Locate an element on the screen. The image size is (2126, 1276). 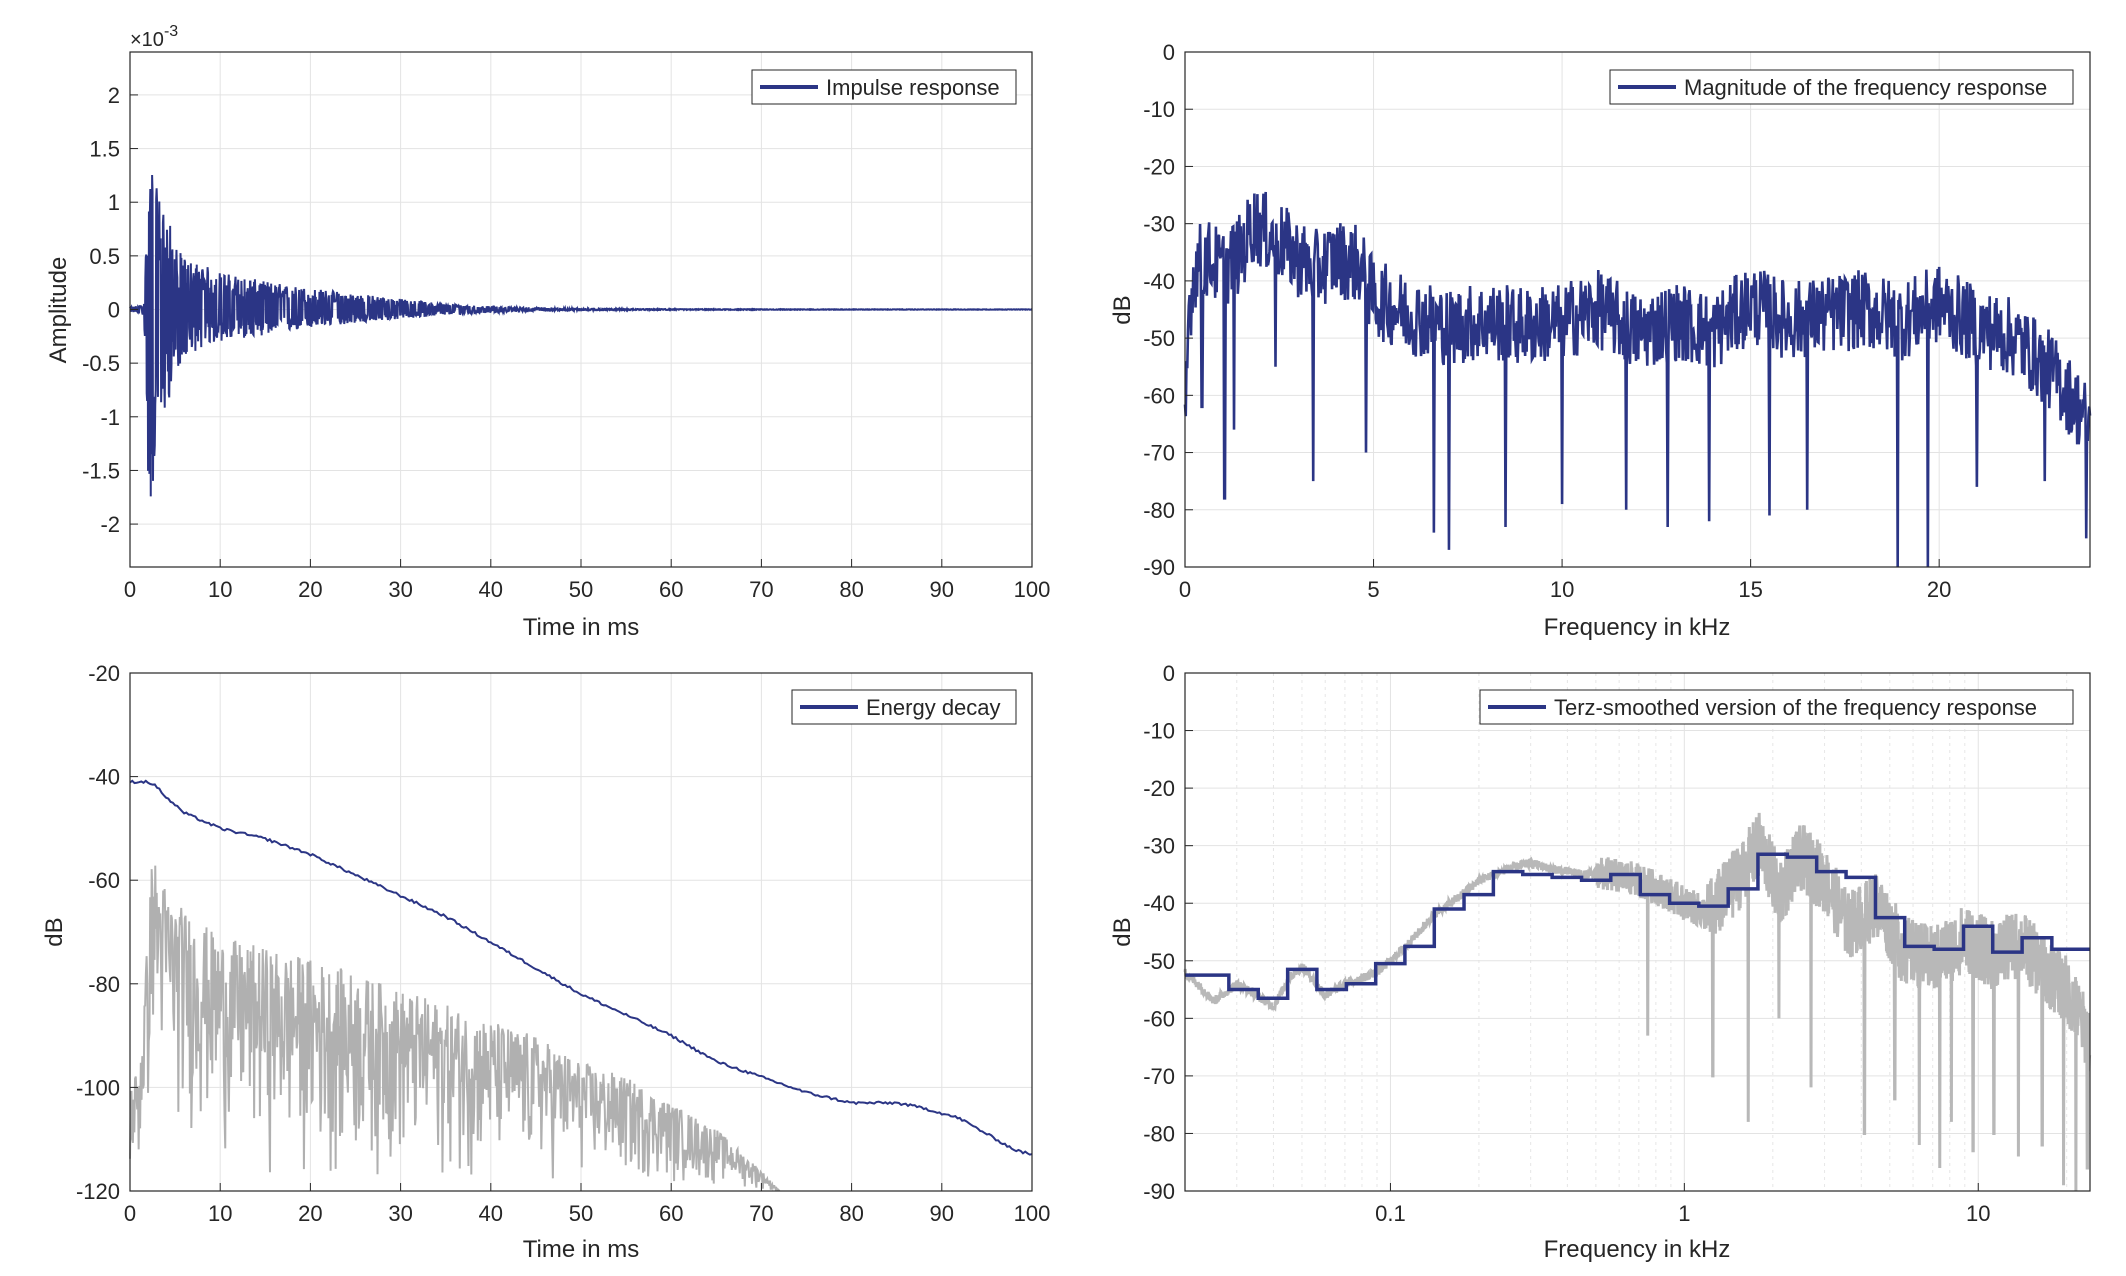
x-tick-label: 15 is located at coordinates (1750, 589).